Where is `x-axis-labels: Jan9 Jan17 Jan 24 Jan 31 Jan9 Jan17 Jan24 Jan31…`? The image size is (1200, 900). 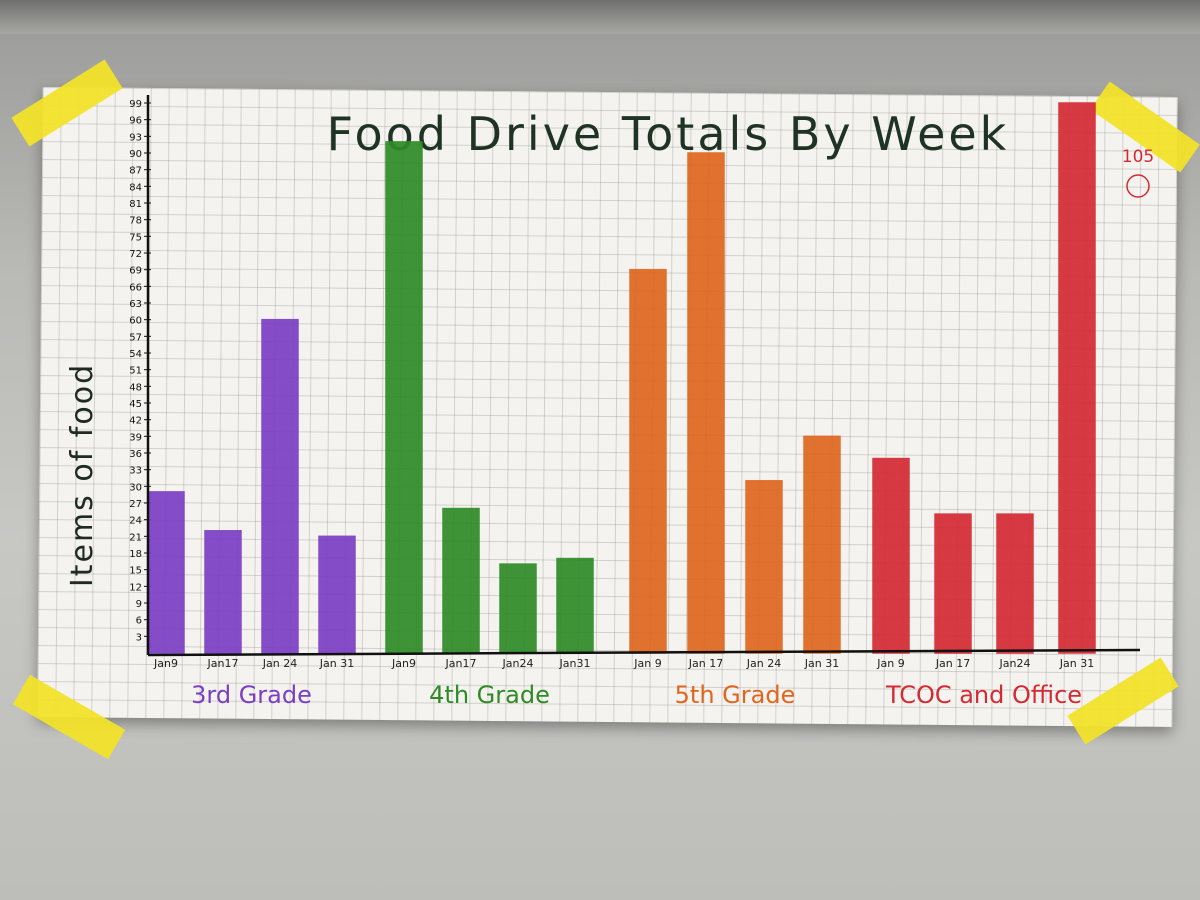
x-axis-labels: Jan9 Jan17 Jan 24 Jan 31 Jan9 Jan17 Jan24 Jan31… is located at coordinates (623, 663).